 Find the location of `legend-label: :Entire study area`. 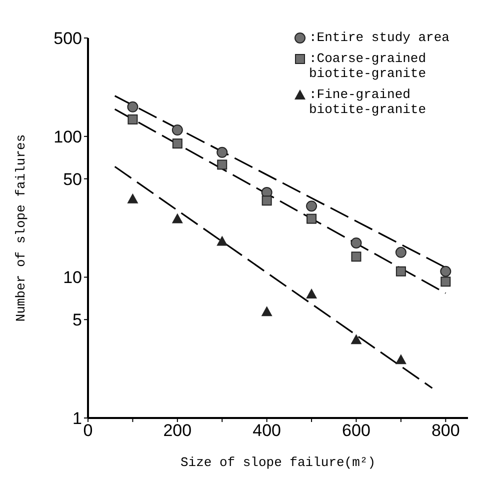

legend-label: :Entire study area is located at coordinates (379, 37).